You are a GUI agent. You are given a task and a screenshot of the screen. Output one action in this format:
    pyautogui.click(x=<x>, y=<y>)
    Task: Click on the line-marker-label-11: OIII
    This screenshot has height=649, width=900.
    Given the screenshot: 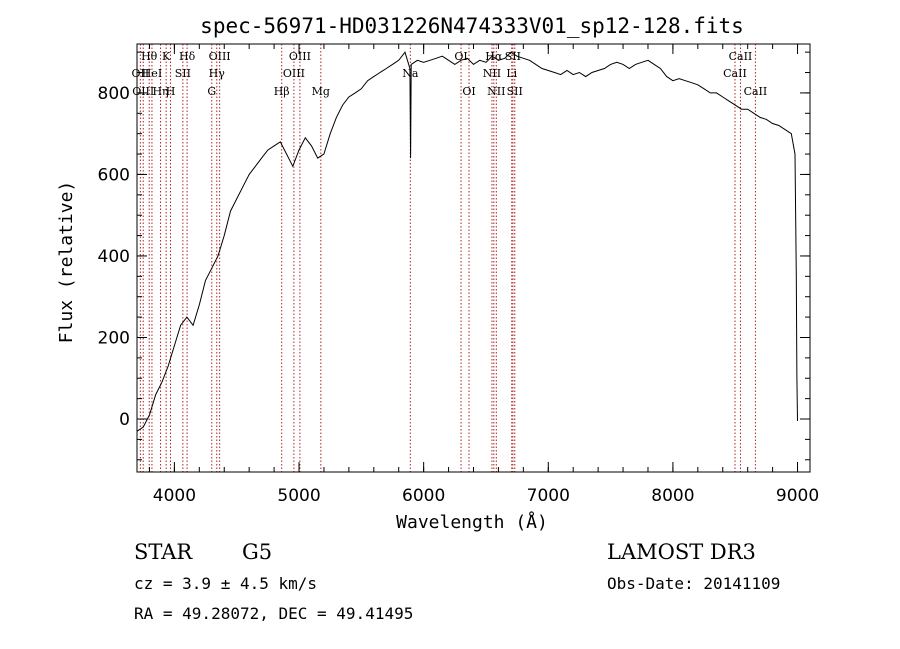 What is the action you would take?
    pyautogui.click(x=220, y=56)
    